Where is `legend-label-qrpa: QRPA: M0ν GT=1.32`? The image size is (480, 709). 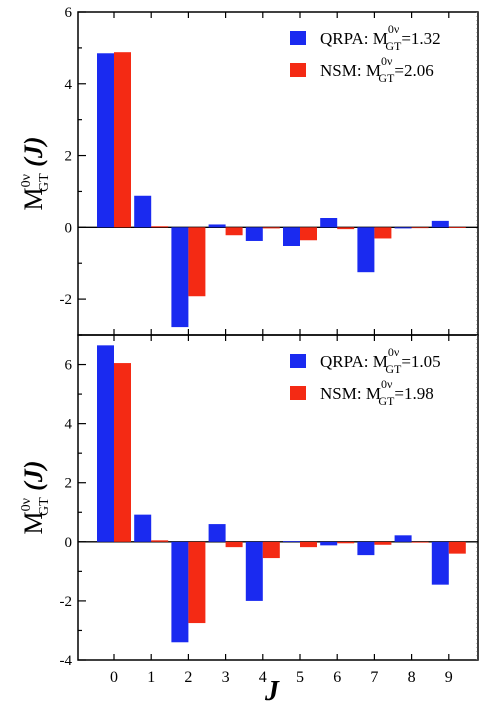 legend-label-qrpa: QRPA: M0ν GT=1.32 is located at coordinates (380, 37).